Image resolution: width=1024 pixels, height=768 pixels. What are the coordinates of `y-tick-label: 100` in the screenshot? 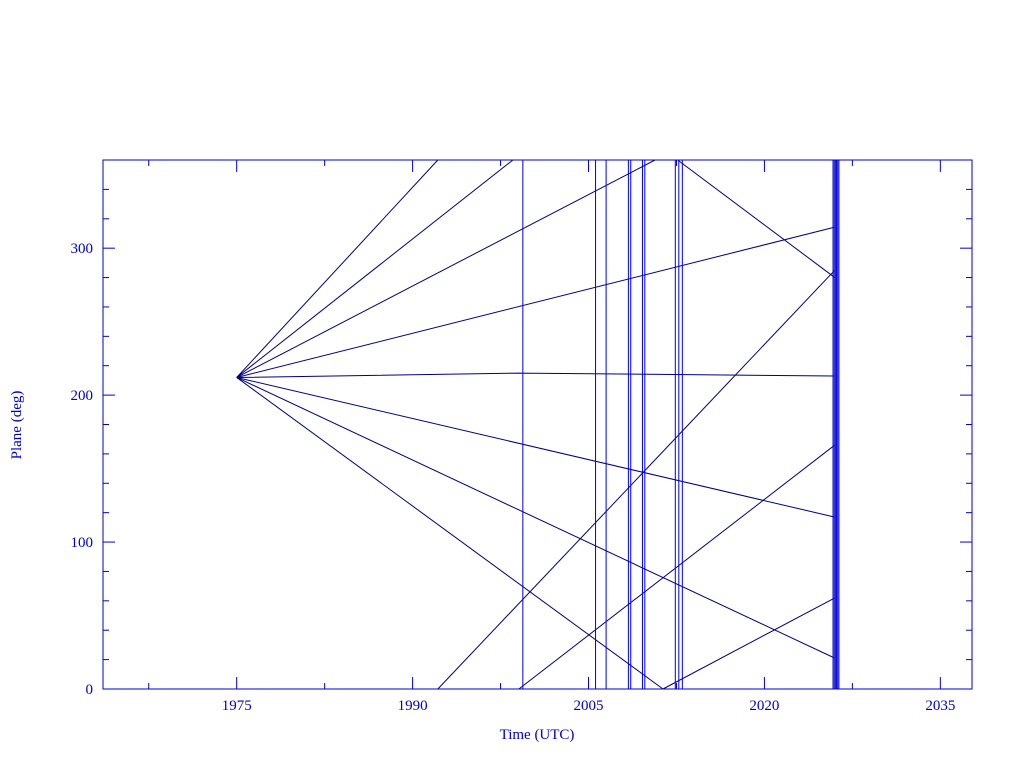 It's located at (82, 543).